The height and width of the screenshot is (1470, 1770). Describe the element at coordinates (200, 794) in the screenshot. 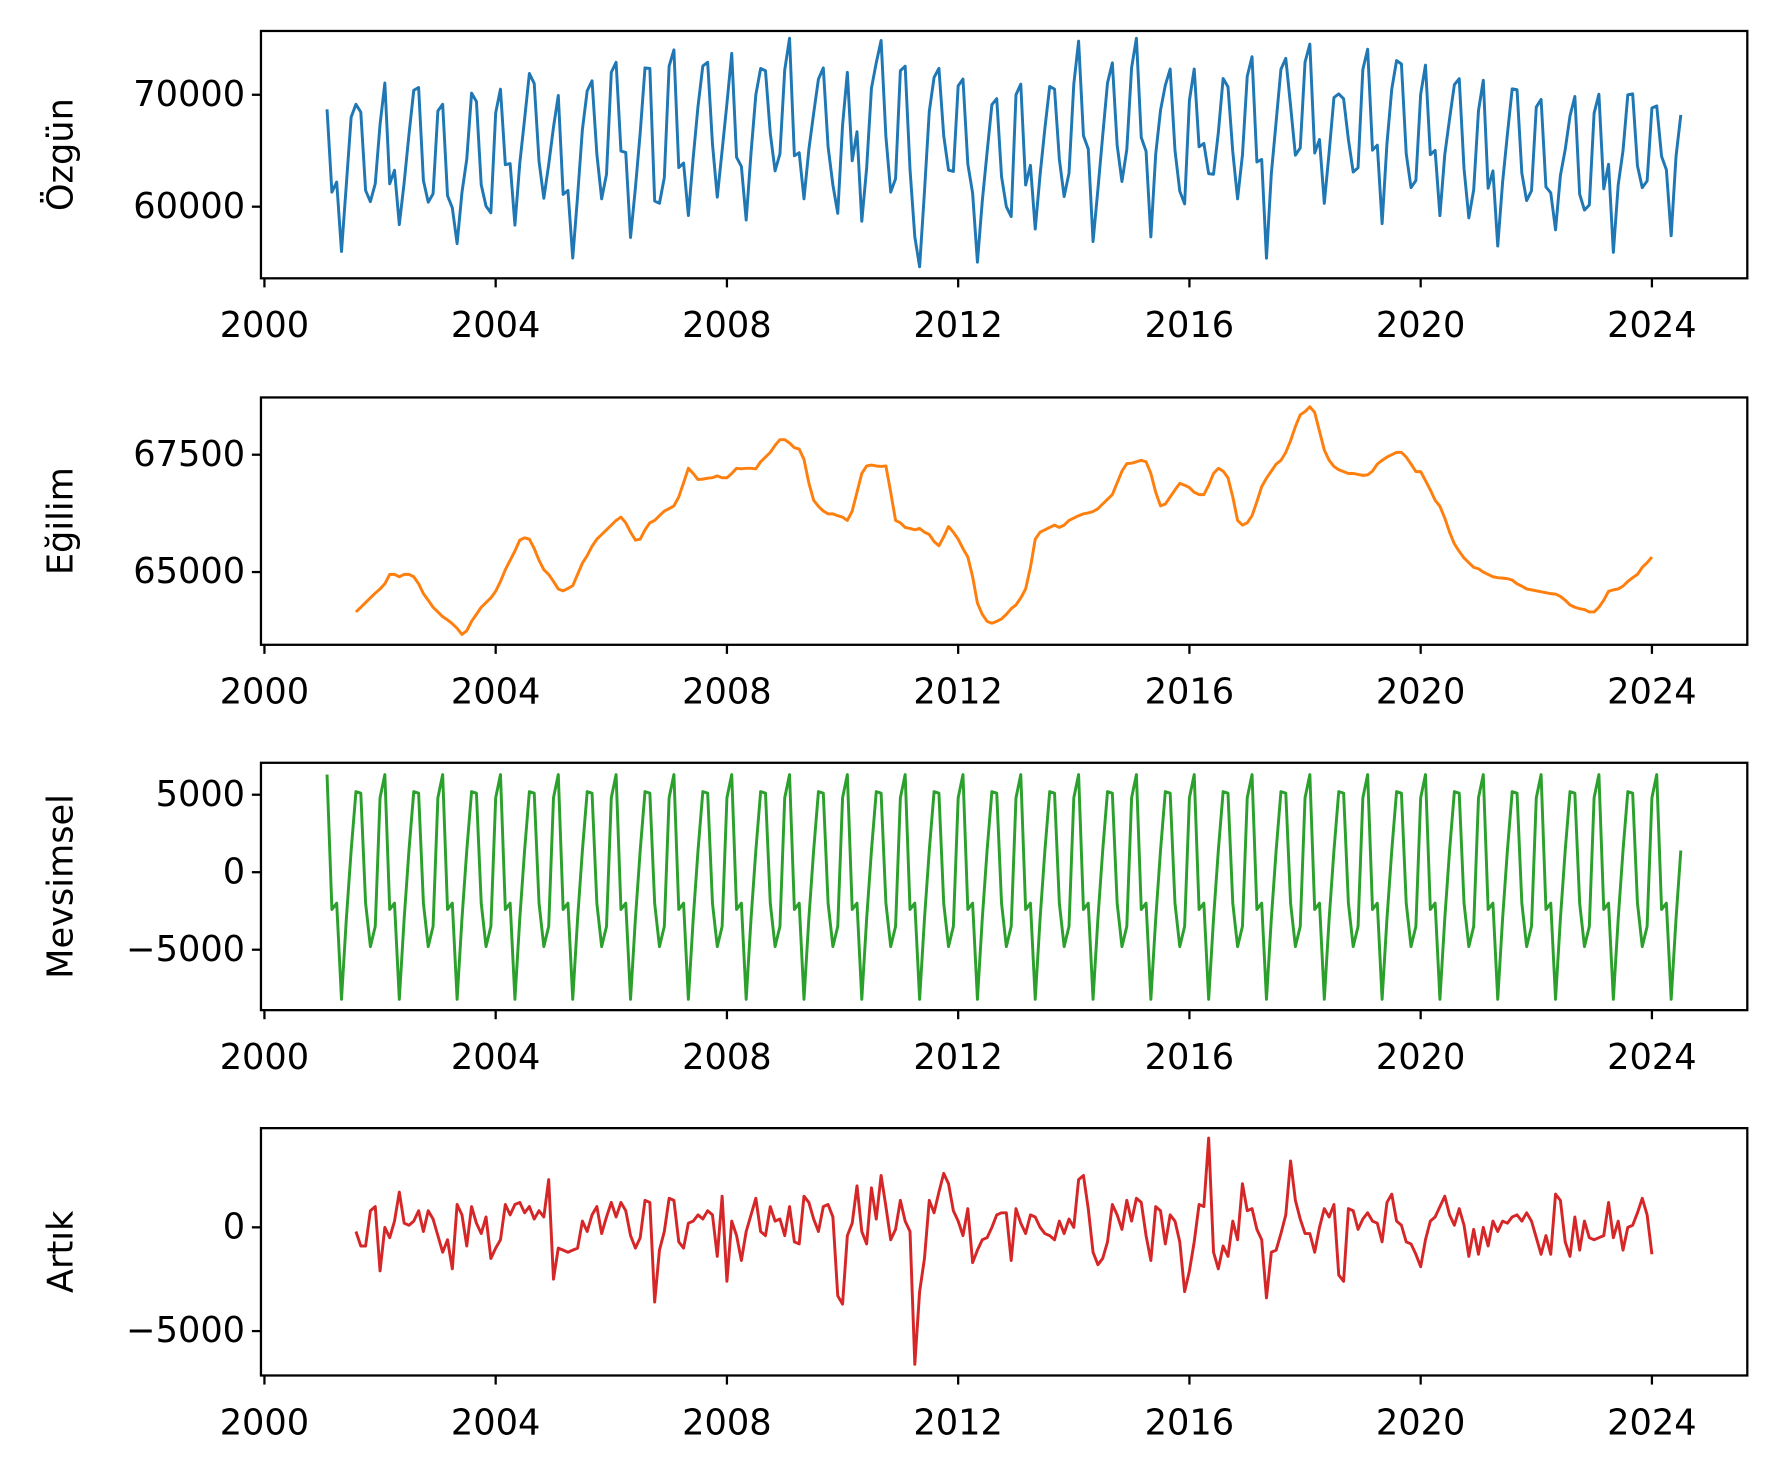

I see `y-tick-label: 5000` at that location.